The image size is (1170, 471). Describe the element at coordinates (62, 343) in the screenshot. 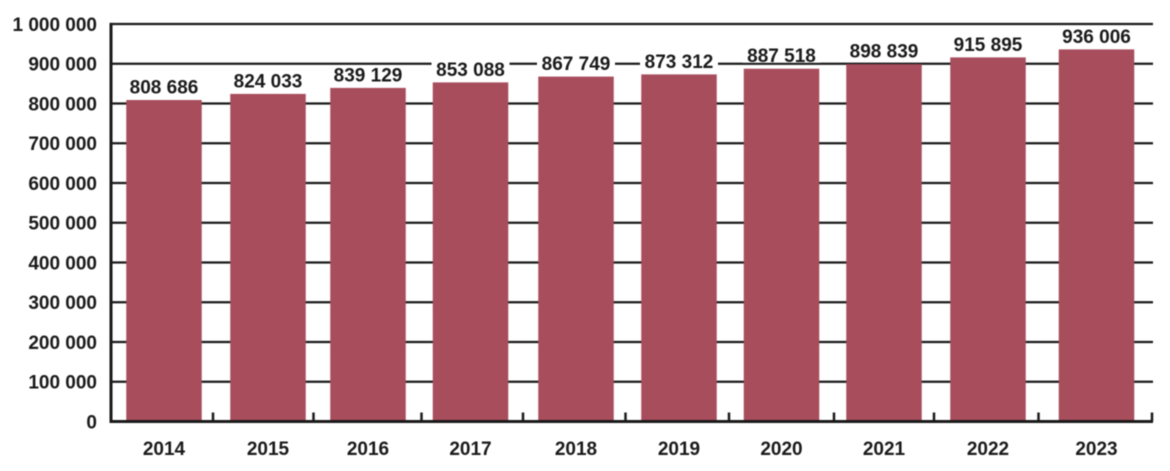

I see `svg-text: 200 000` at that location.